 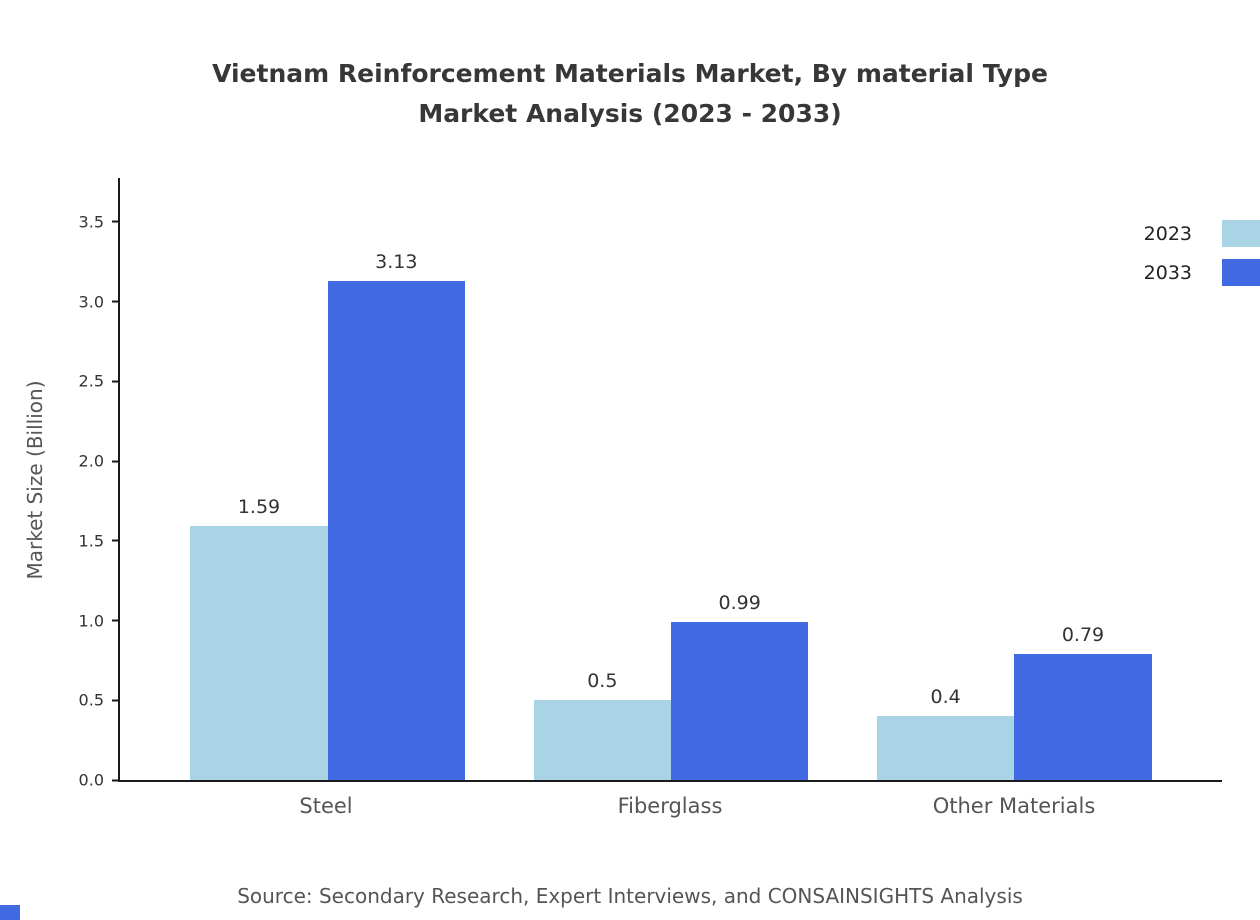 I want to click on bar-other-materials-2033: 0.79, so click(x=1083, y=702).